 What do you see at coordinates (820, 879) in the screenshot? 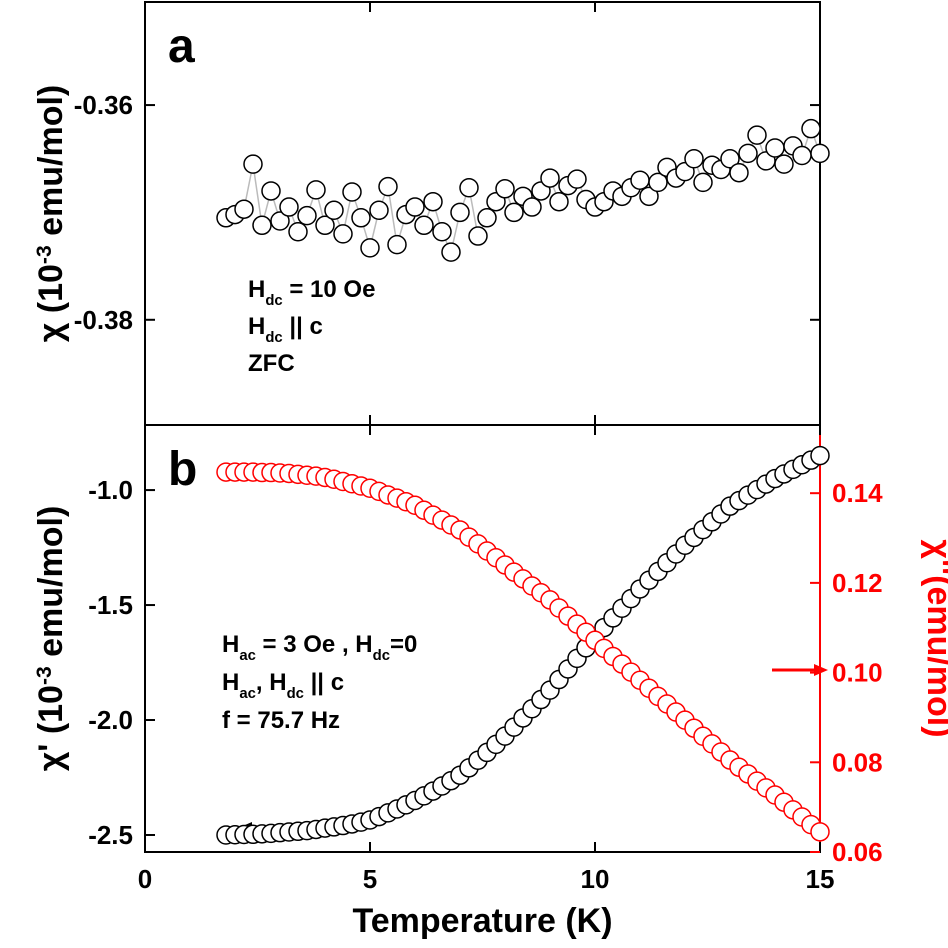
I see `x-tick-label: 15` at bounding box center [820, 879].